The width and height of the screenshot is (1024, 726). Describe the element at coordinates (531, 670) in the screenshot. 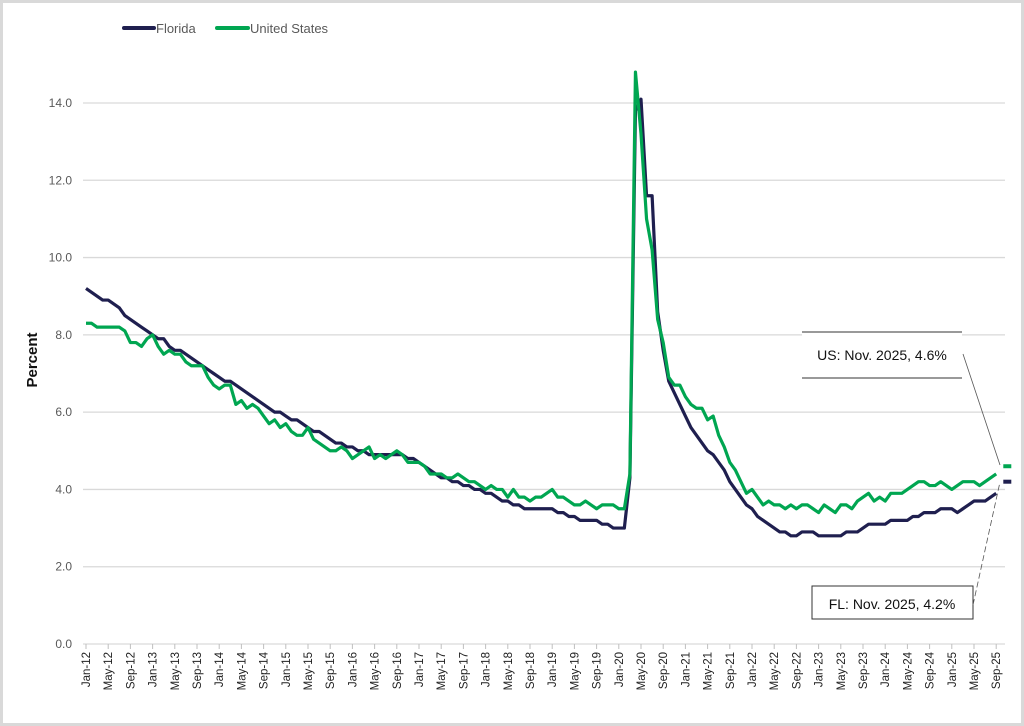

I see `x-tick-label: Sep-18` at that location.